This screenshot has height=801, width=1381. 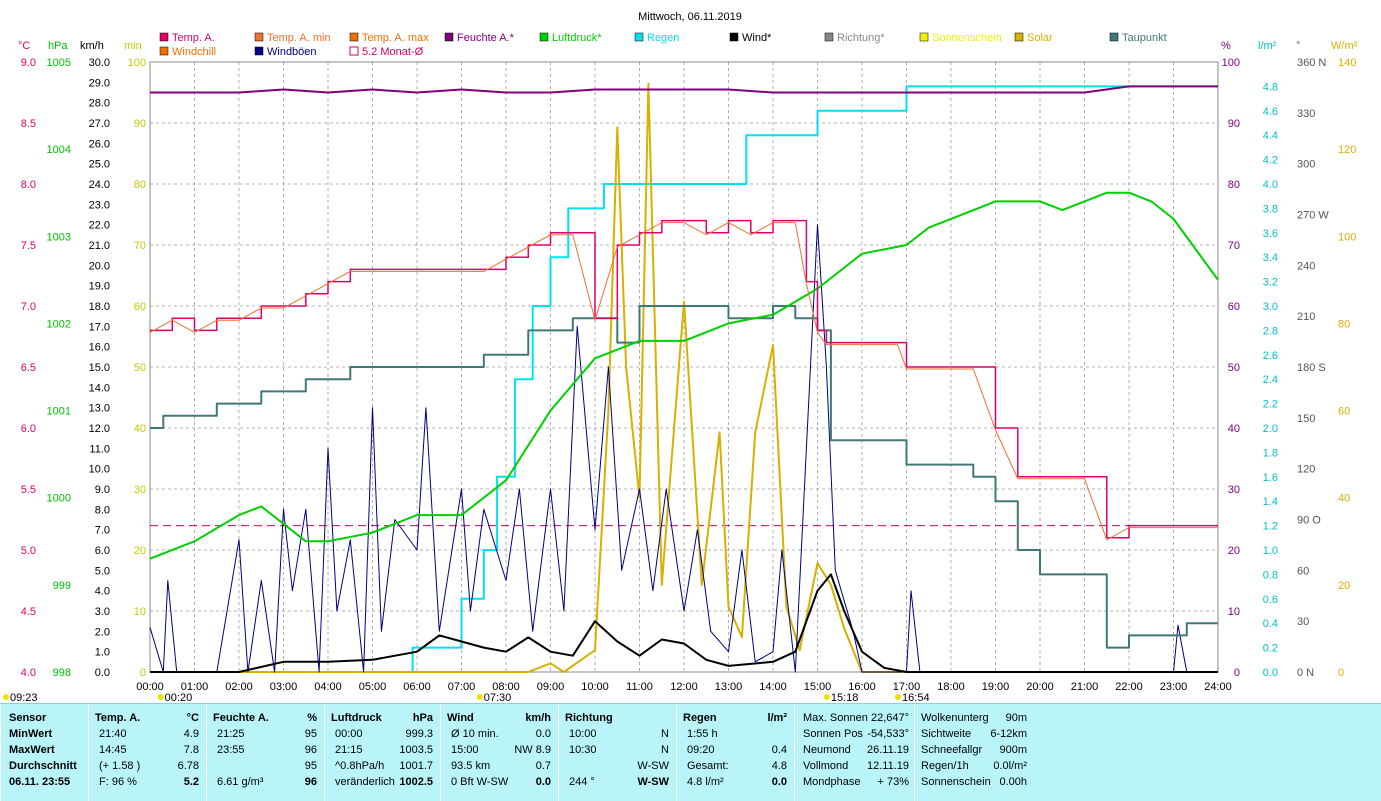 I want to click on stats-value: Sonnen Pos, so click(x=833, y=734).